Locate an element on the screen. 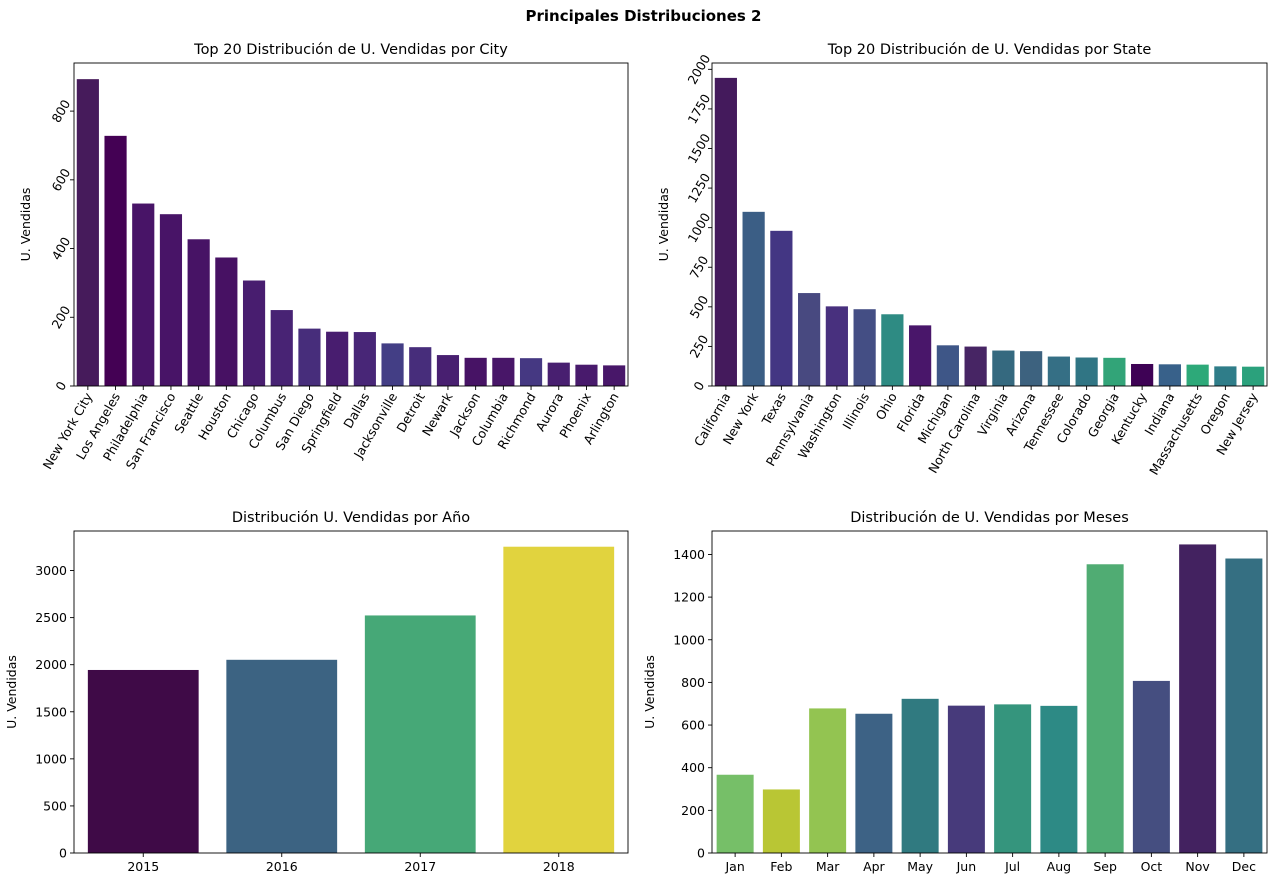 This screenshot has height=887, width=1287. y-tick-label: 1200 is located at coordinates (689, 597).